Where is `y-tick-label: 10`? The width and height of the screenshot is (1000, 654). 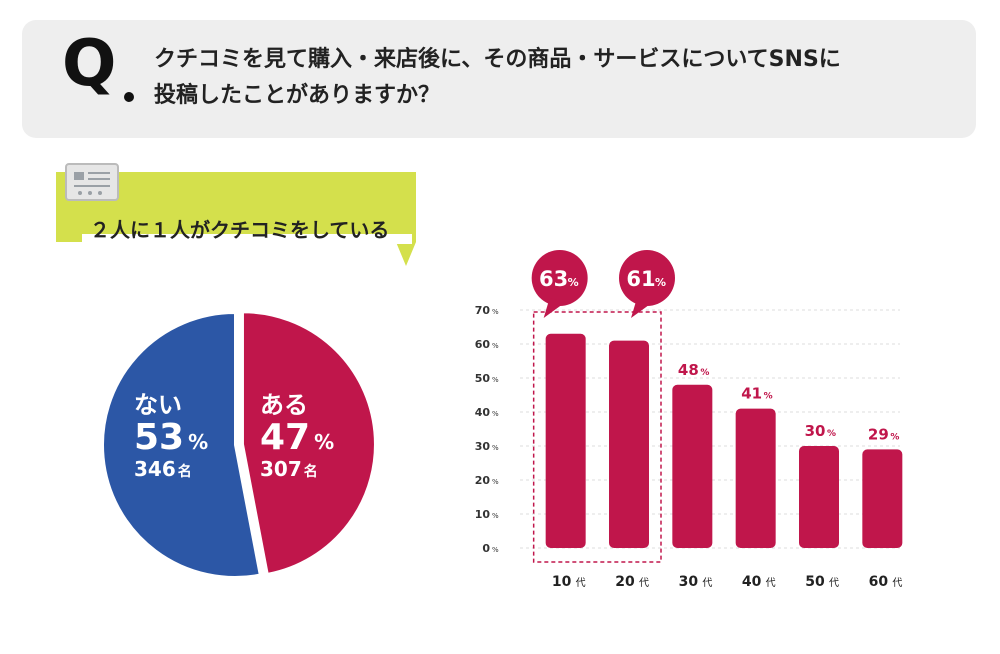 y-tick-label: 10 is located at coordinates (483, 514).